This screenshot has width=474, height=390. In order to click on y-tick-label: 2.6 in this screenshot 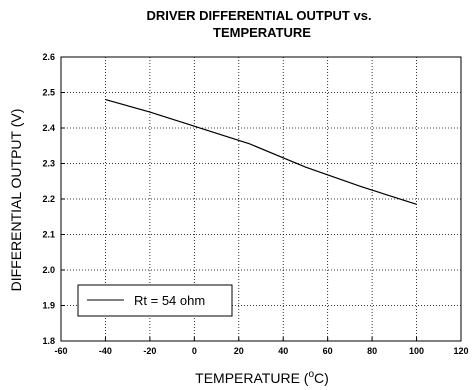, I will do `click(48, 57)`.